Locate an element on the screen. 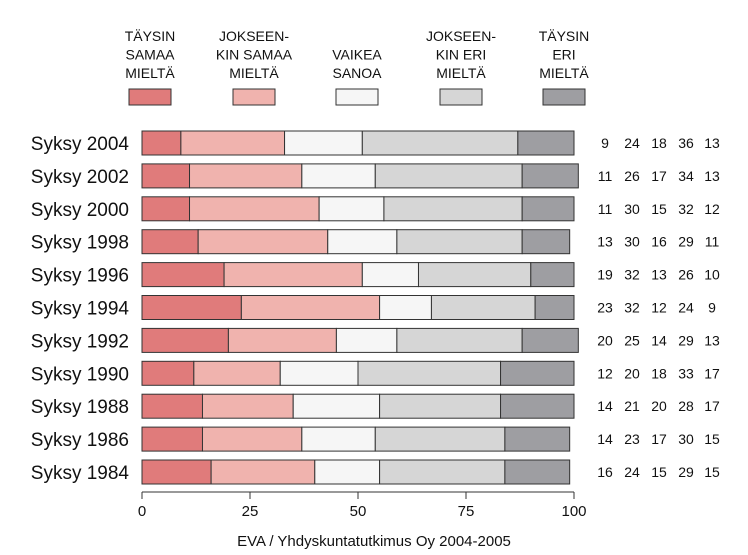 Image resolution: width=748 pixels, height=555 pixels. x-tick-label: 50 is located at coordinates (358, 511).